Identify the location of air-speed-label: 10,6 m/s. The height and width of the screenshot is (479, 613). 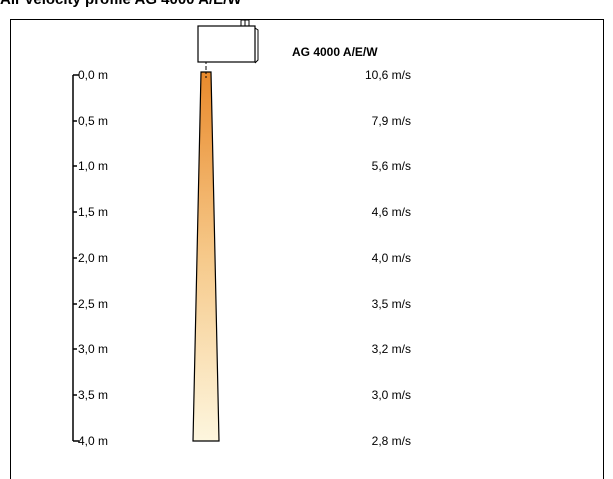
(387, 75).